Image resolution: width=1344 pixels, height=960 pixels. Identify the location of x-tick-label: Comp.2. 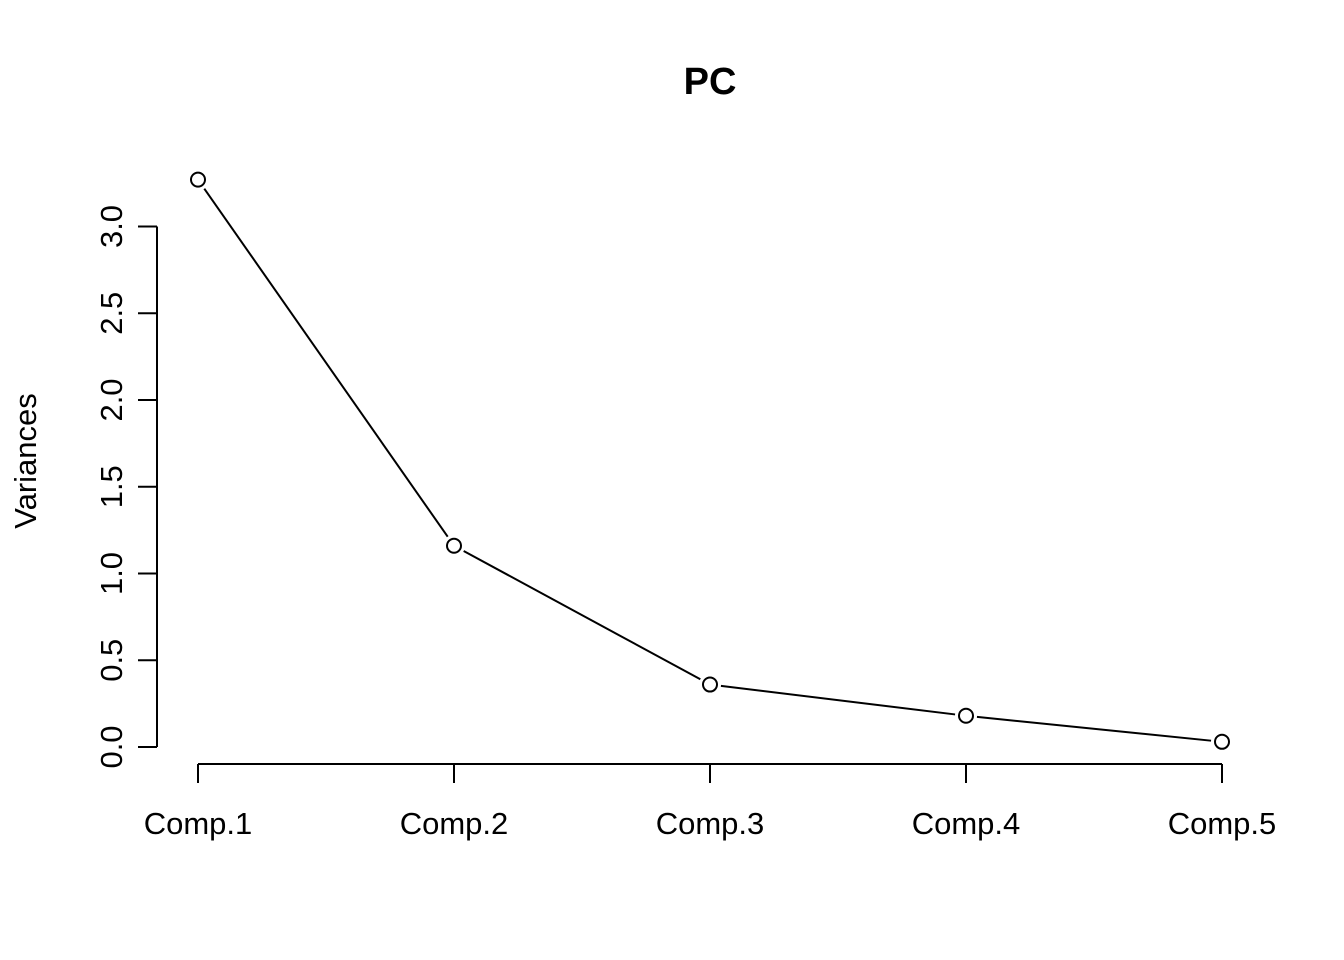
(454, 823).